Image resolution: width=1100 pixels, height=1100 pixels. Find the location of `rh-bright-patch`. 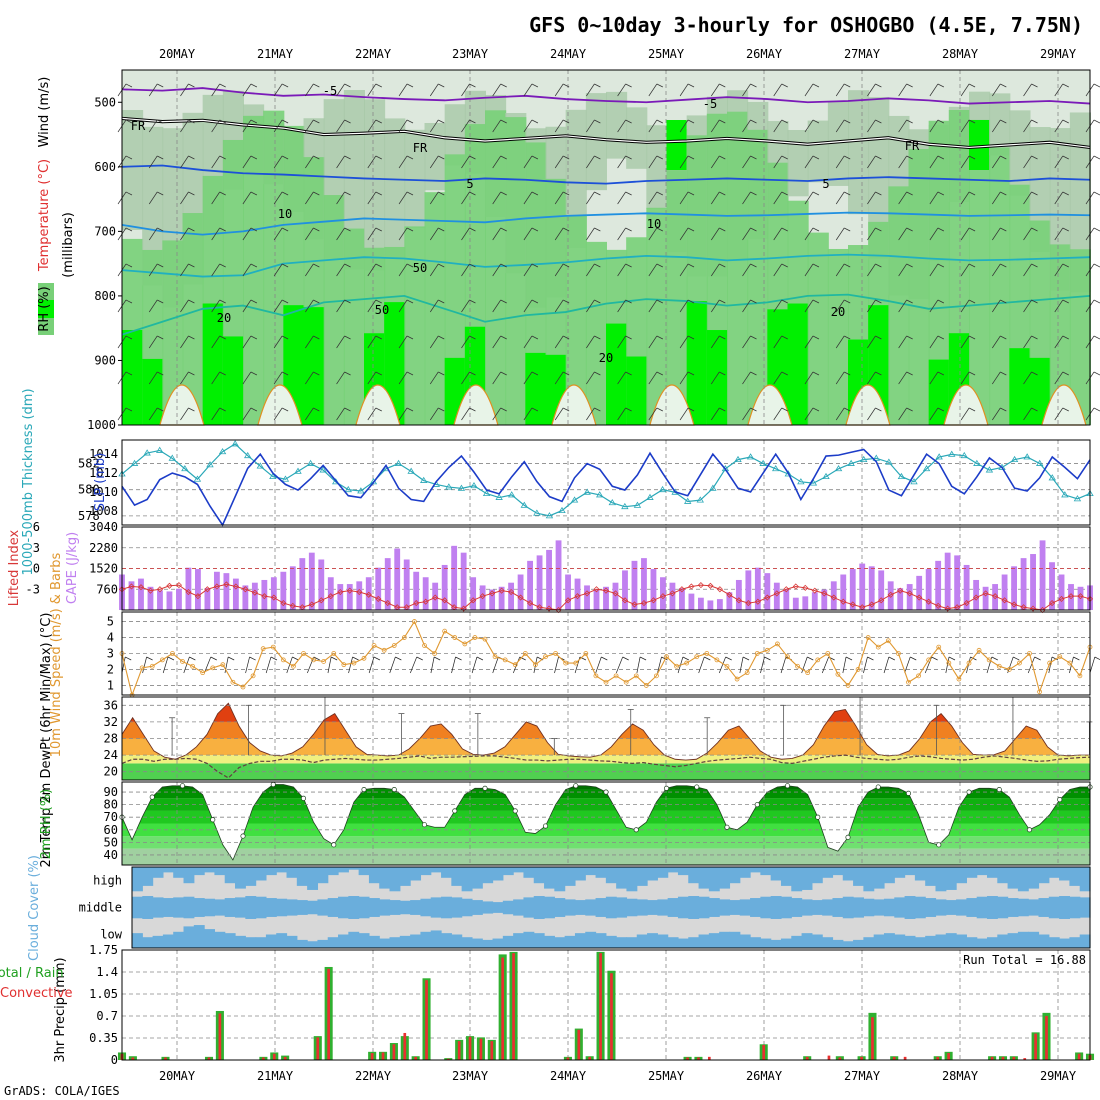

rh-bright-patch is located at coordinates (676, 145).